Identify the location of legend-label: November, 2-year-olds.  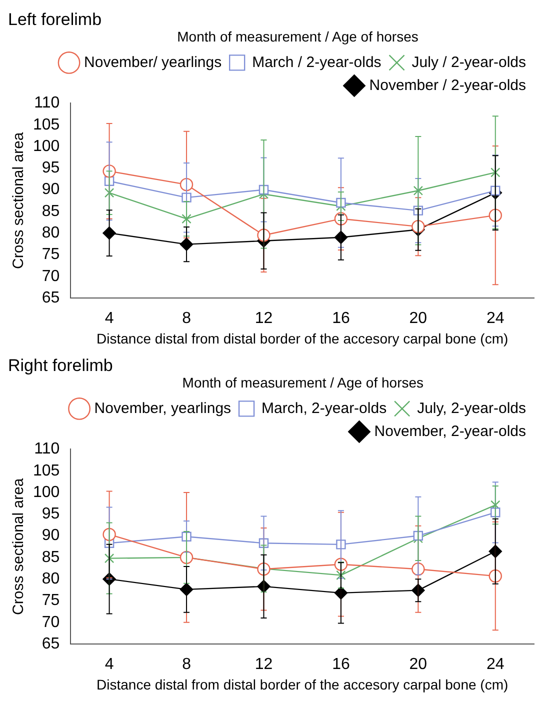
(450, 431).